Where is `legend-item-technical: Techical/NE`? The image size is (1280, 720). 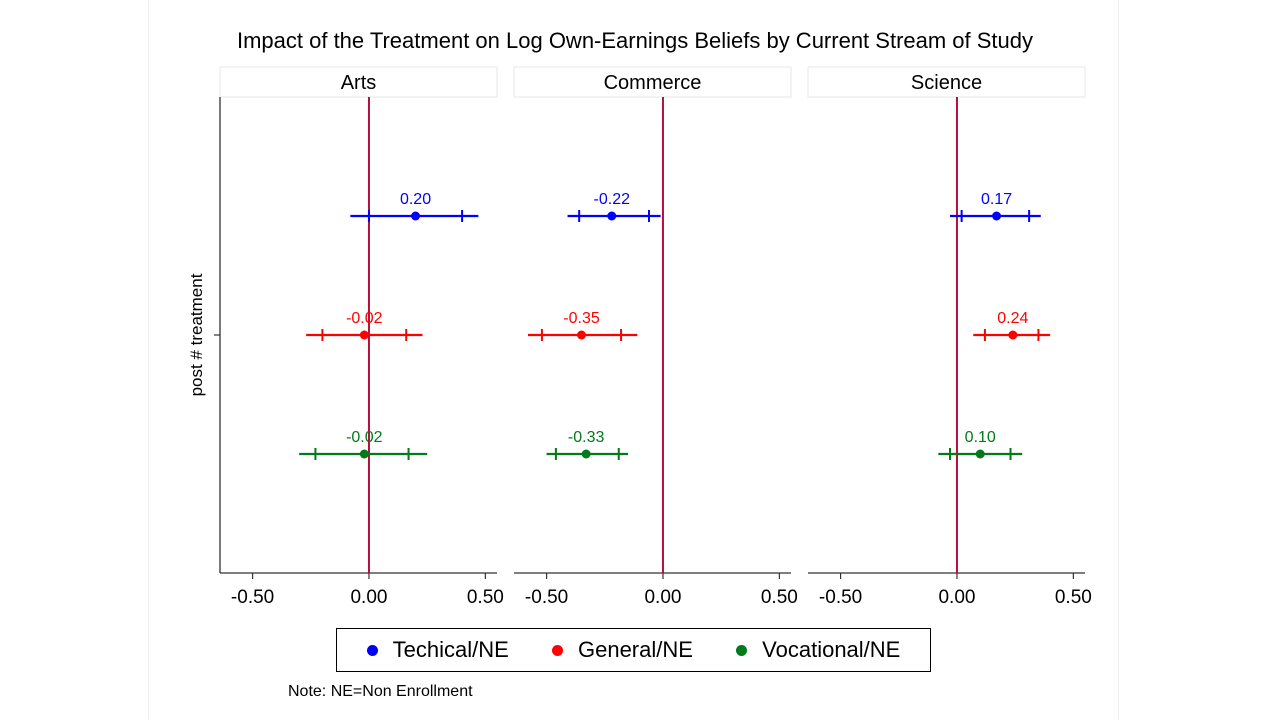
legend-item-technical: Techical/NE is located at coordinates (437, 650).